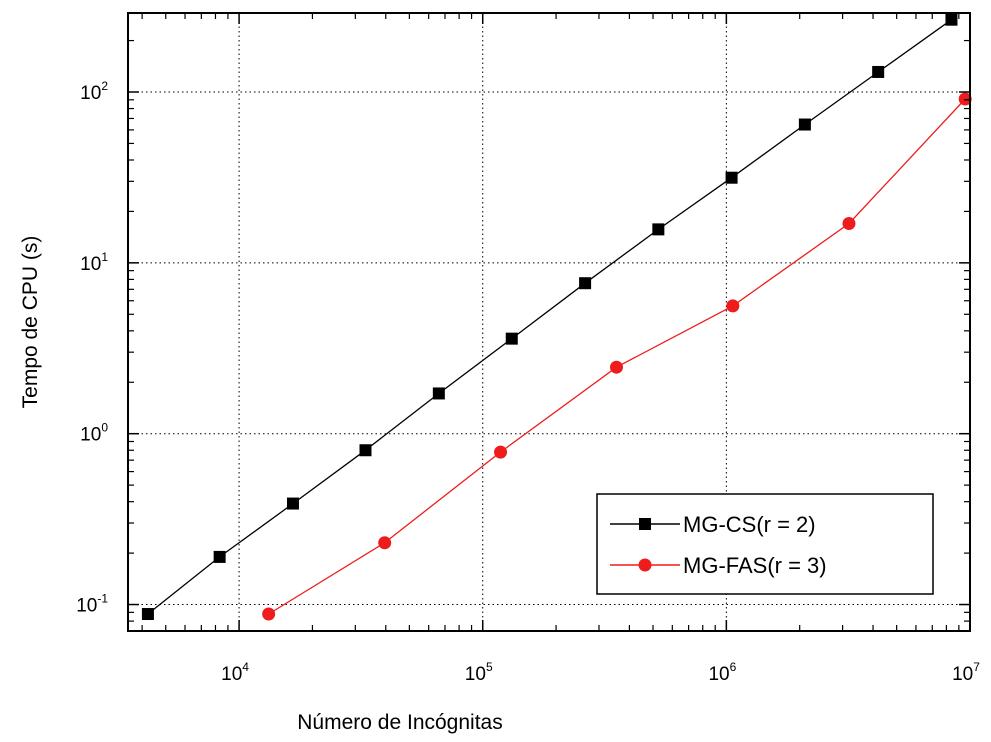 This screenshot has height=742, width=991. What do you see at coordinates (479, 672) in the screenshot?
I see `x-tick-label: 10⁵` at bounding box center [479, 672].